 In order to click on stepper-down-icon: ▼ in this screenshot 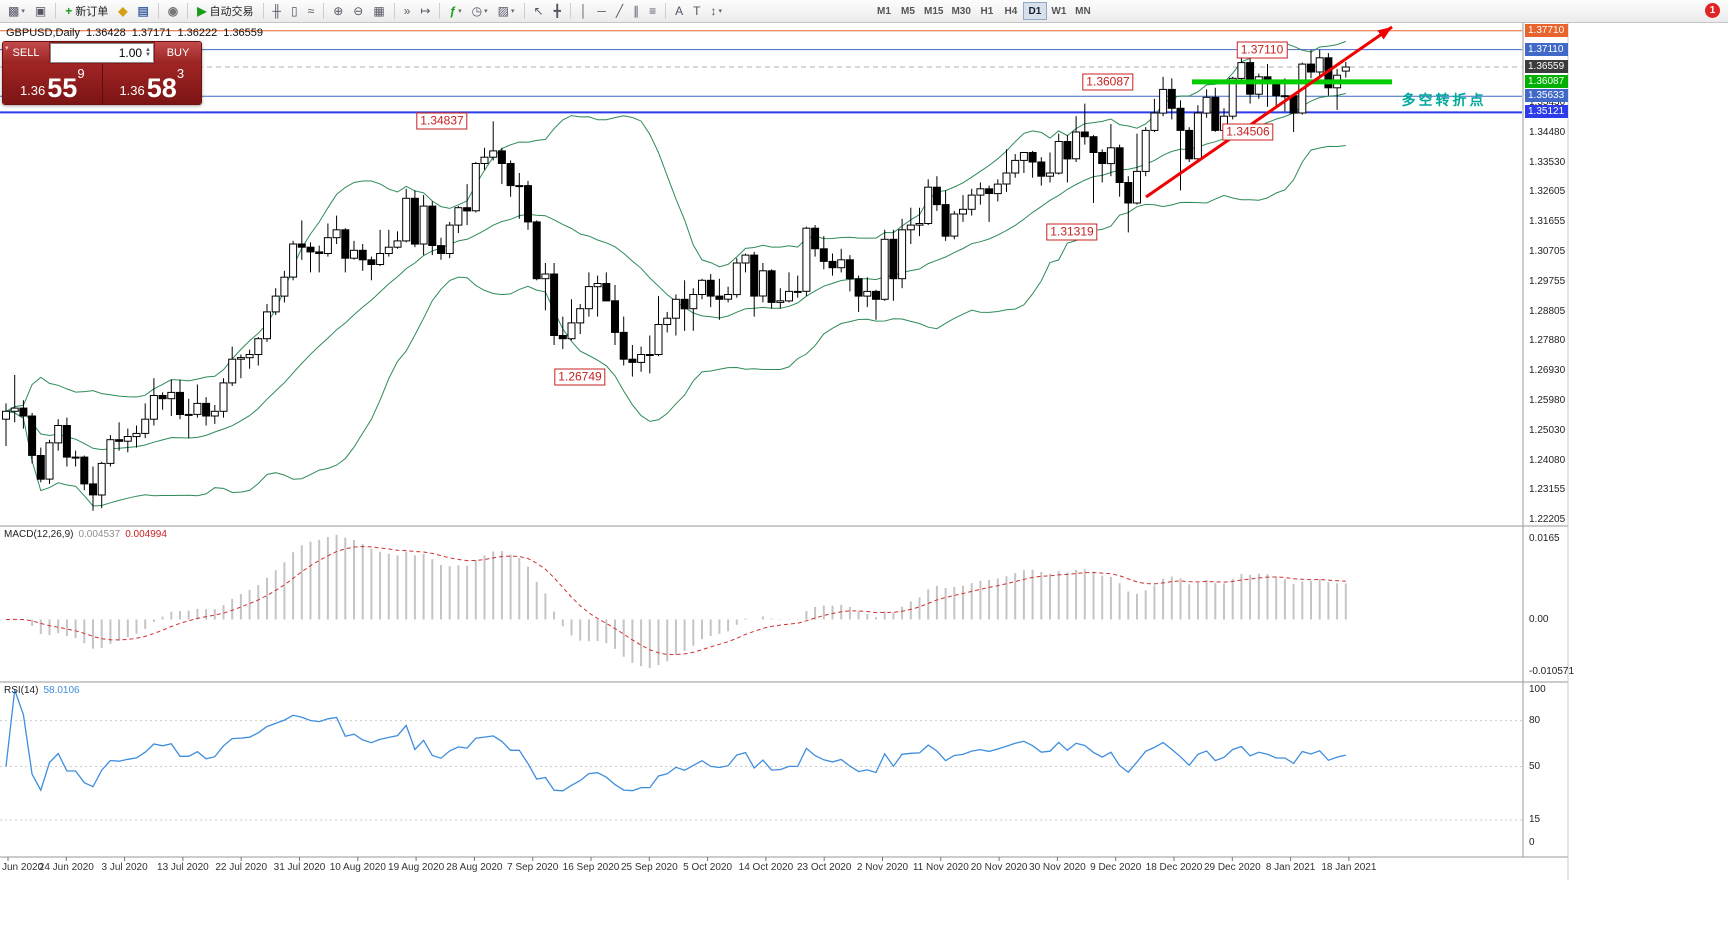, I will do `click(148, 55)`.